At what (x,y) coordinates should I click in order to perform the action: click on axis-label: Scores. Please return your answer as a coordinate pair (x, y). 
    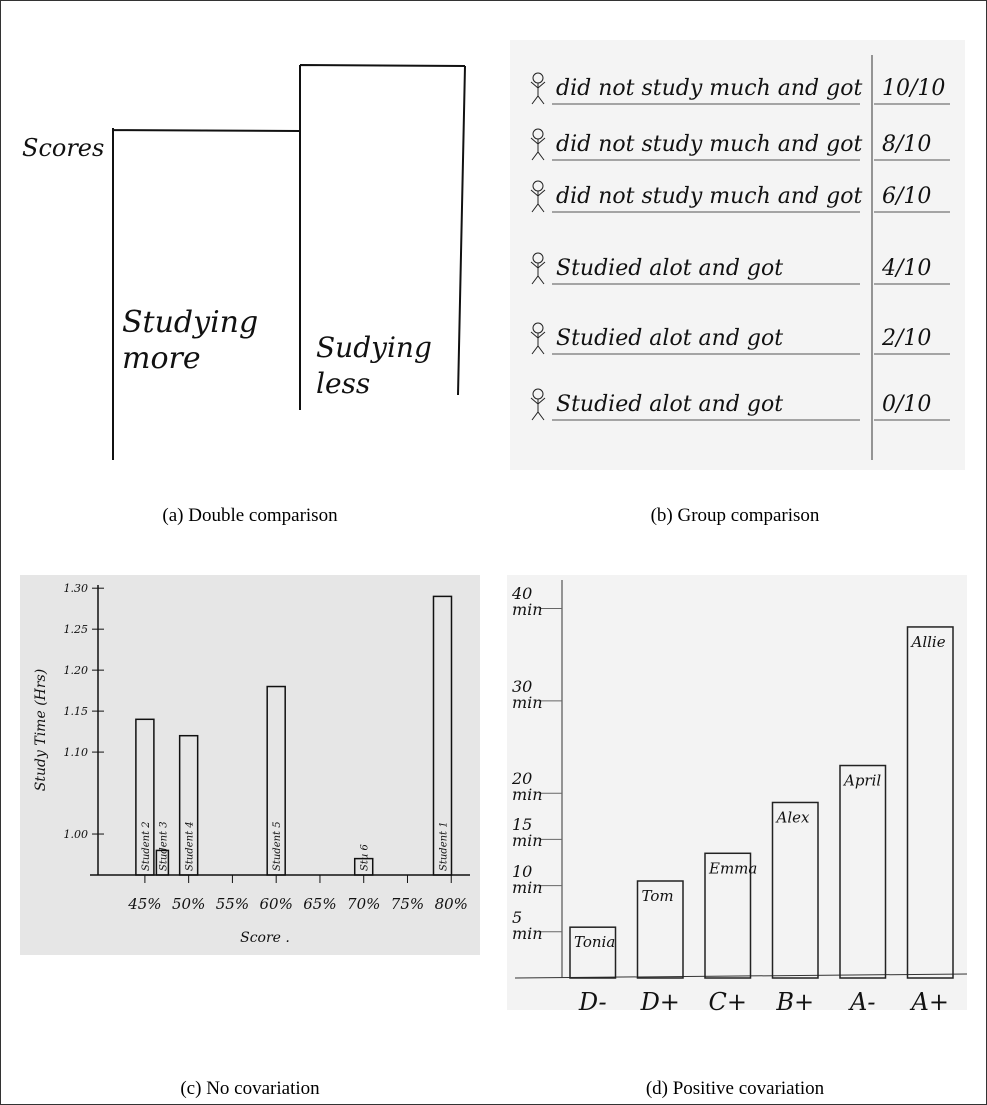
    Looking at the image, I should click on (63, 148).